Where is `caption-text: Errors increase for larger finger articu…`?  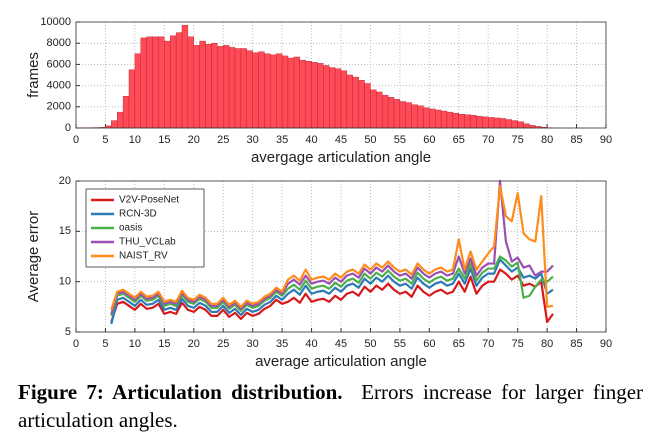 caption-text: Errors increase for larger finger articu… is located at coordinates (331, 406).